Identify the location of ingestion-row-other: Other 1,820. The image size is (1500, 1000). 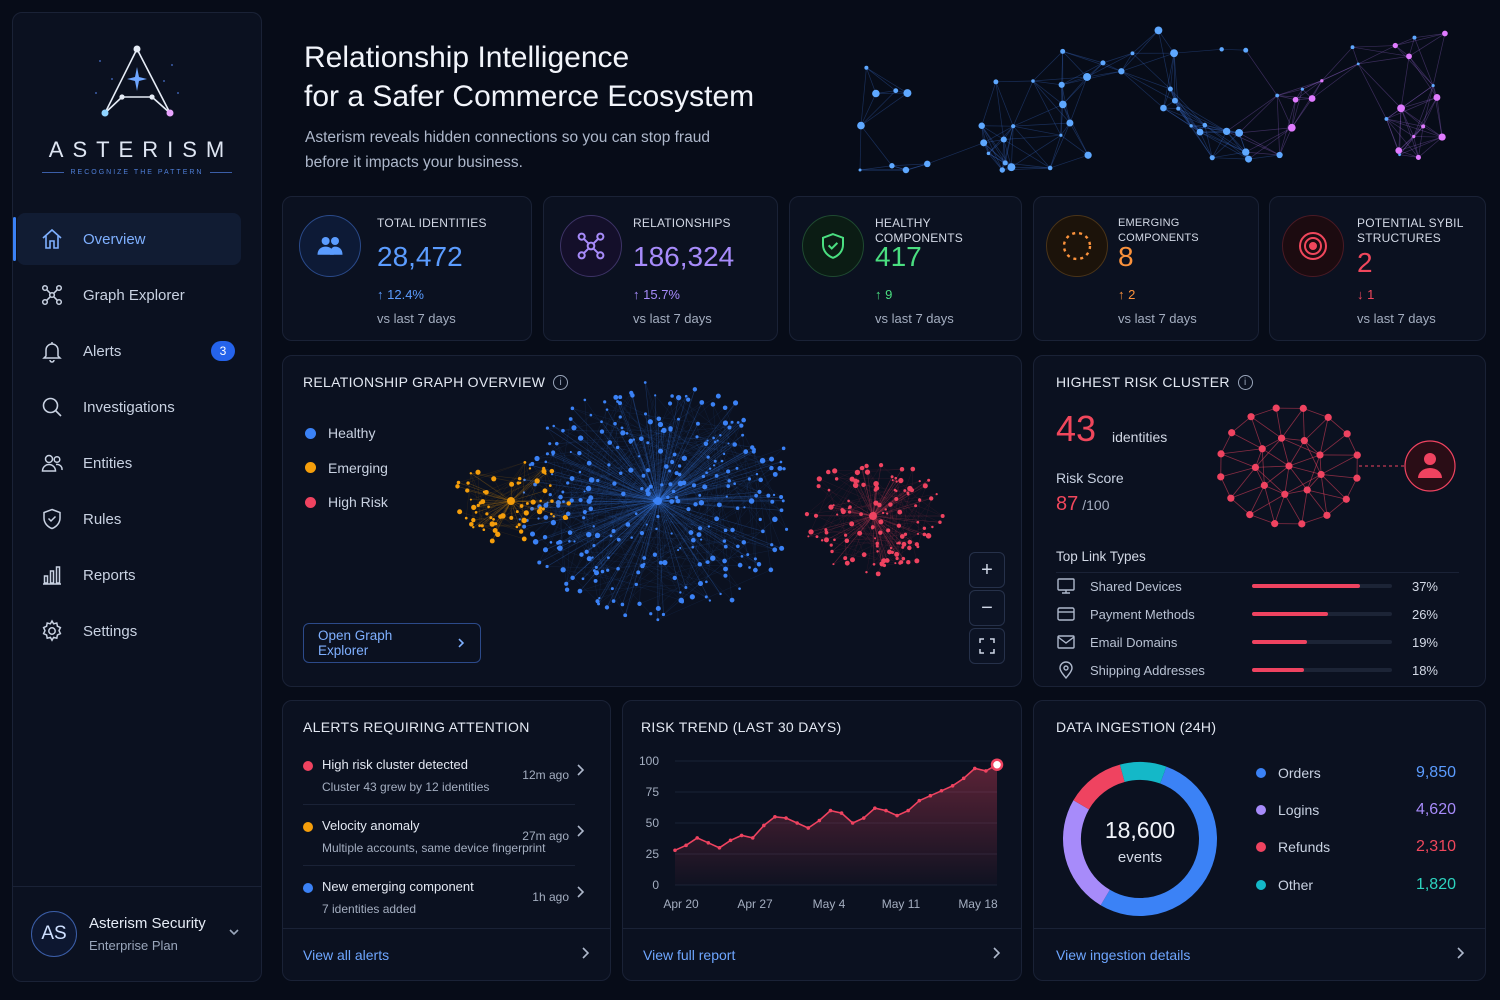
(1356, 885).